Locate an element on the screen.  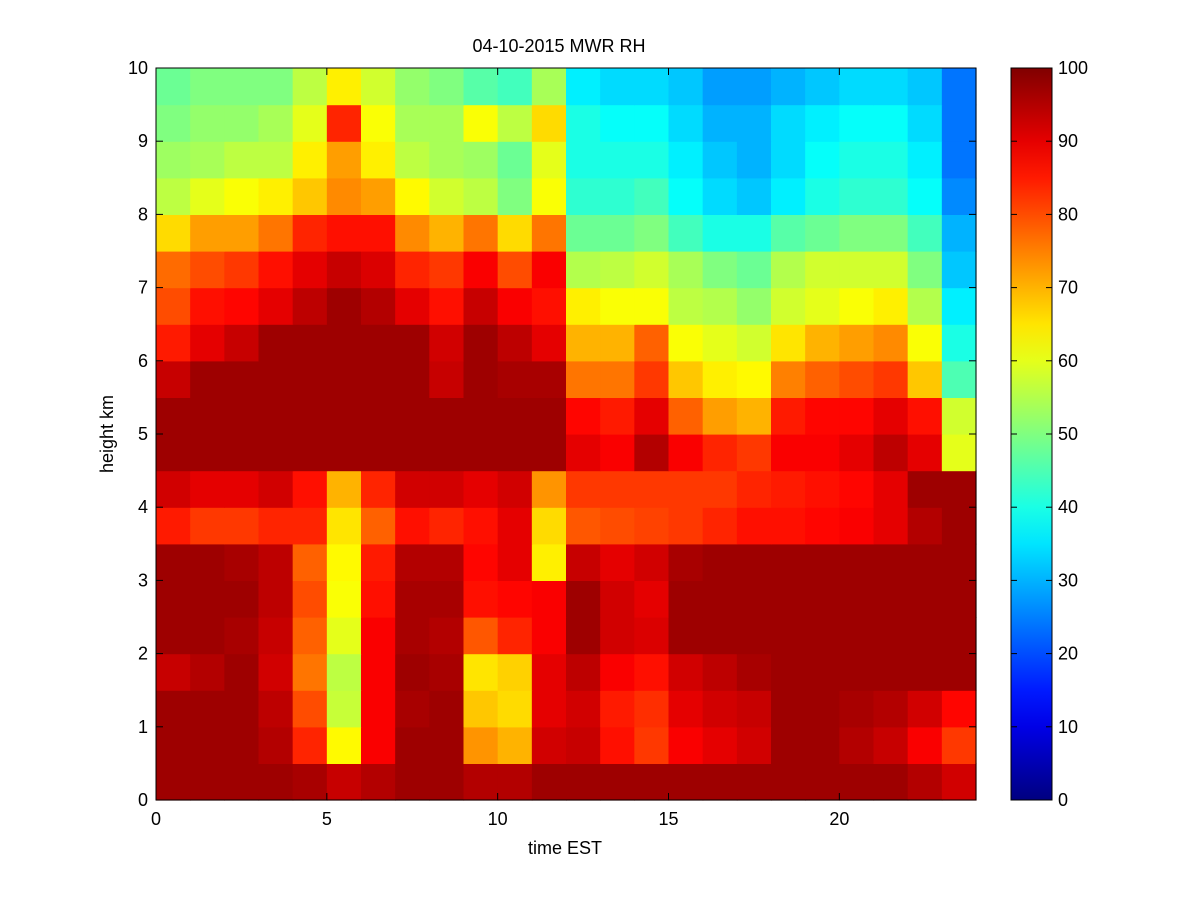
colorbar-gradient is located at coordinates (1031, 434).